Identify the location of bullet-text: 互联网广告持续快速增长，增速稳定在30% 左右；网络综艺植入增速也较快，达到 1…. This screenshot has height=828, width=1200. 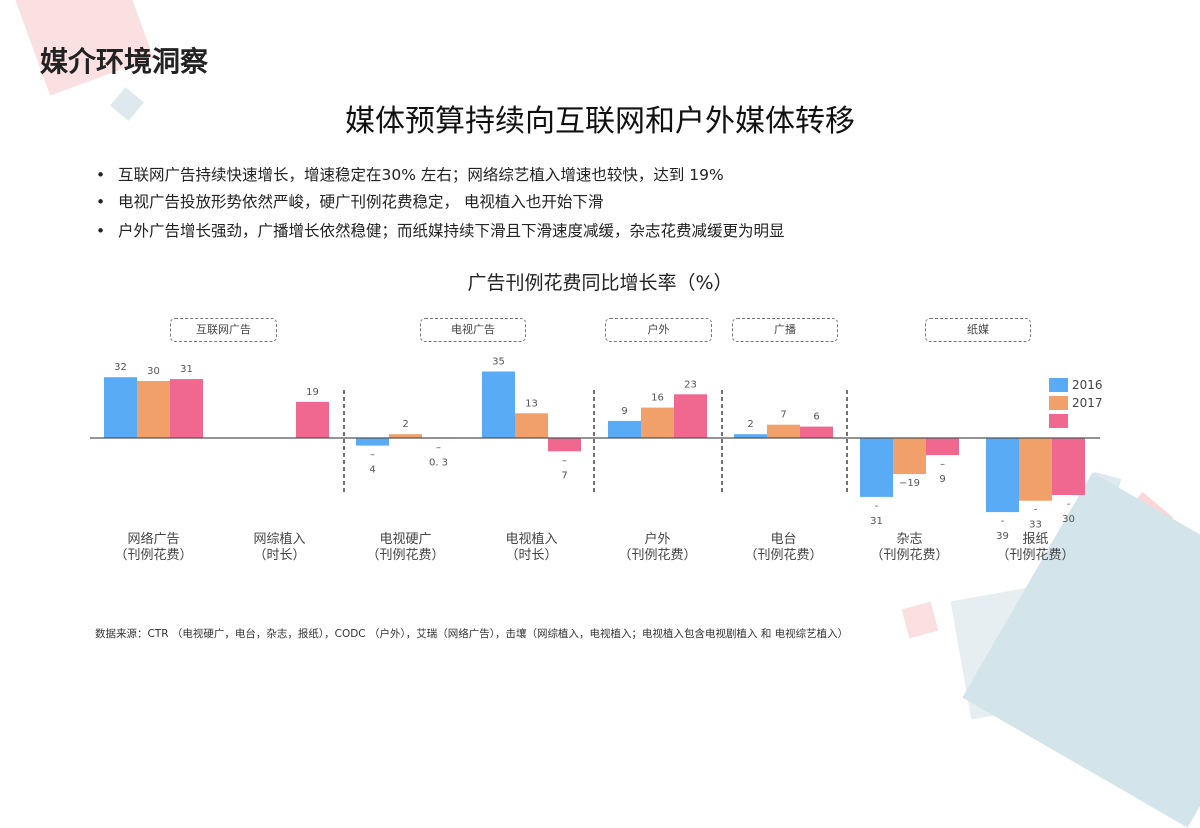
(421, 175).